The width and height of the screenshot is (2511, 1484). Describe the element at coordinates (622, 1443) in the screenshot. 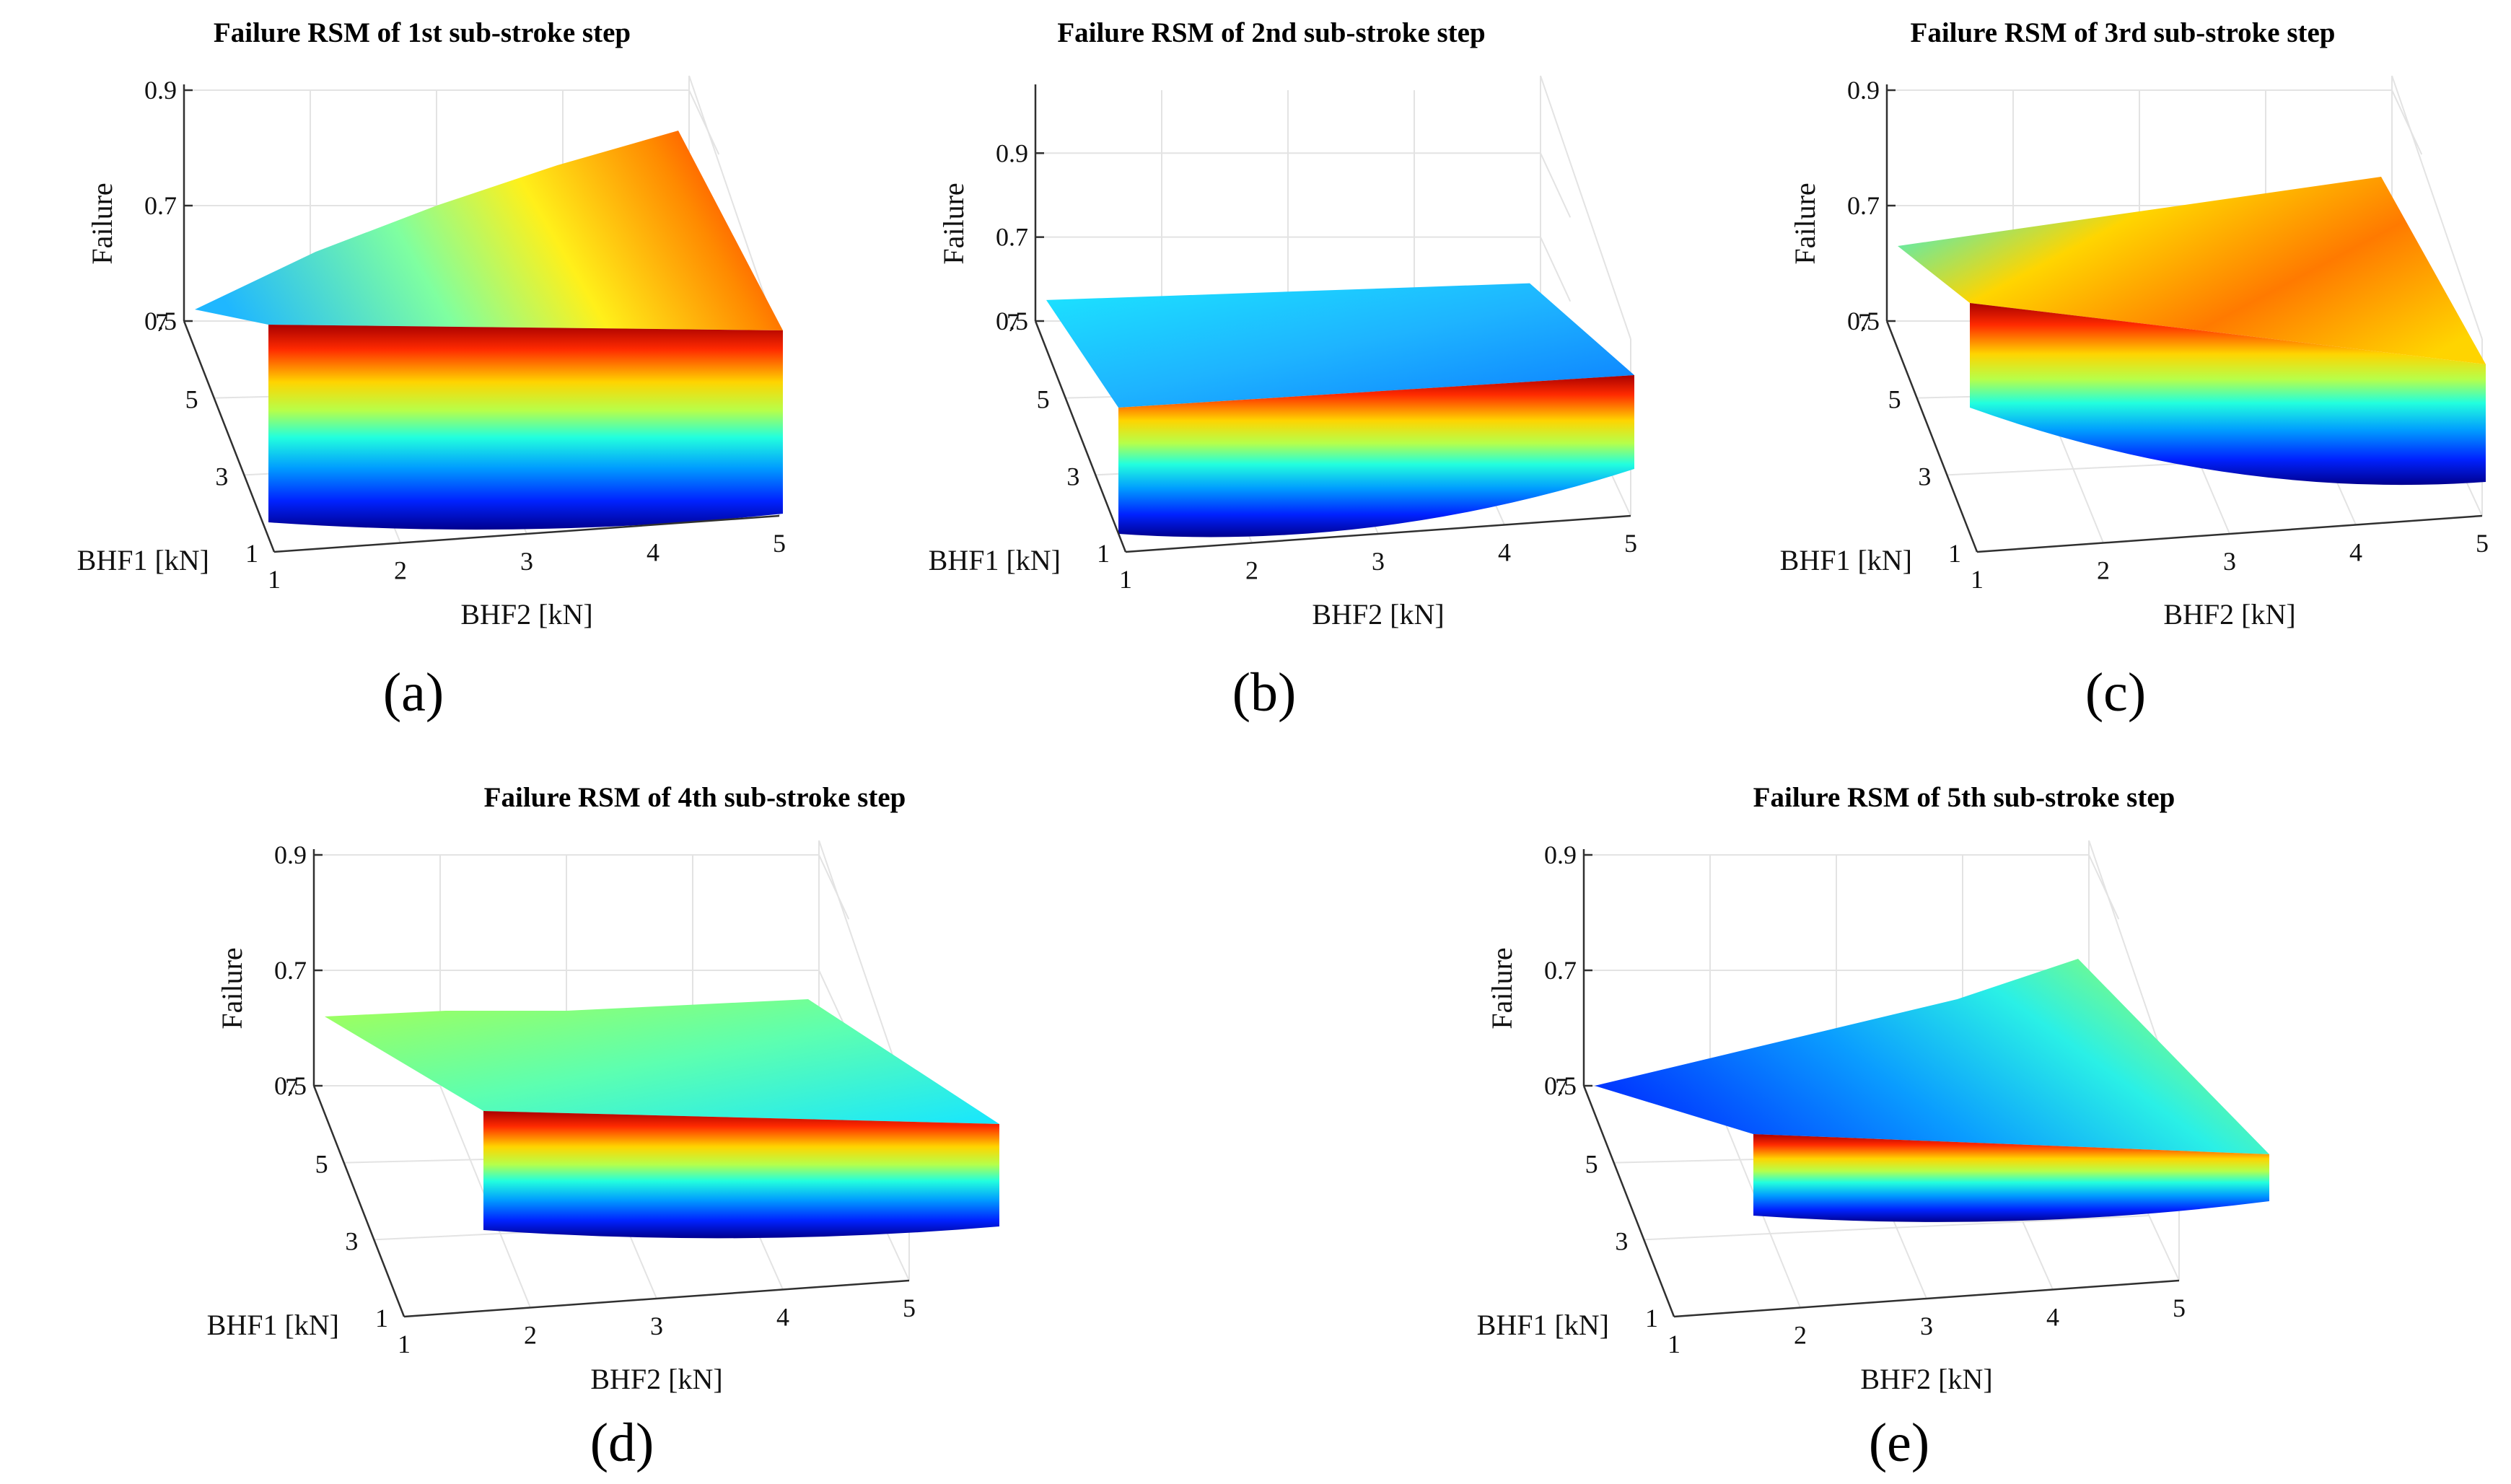

I see `panel-label: (d)` at that location.